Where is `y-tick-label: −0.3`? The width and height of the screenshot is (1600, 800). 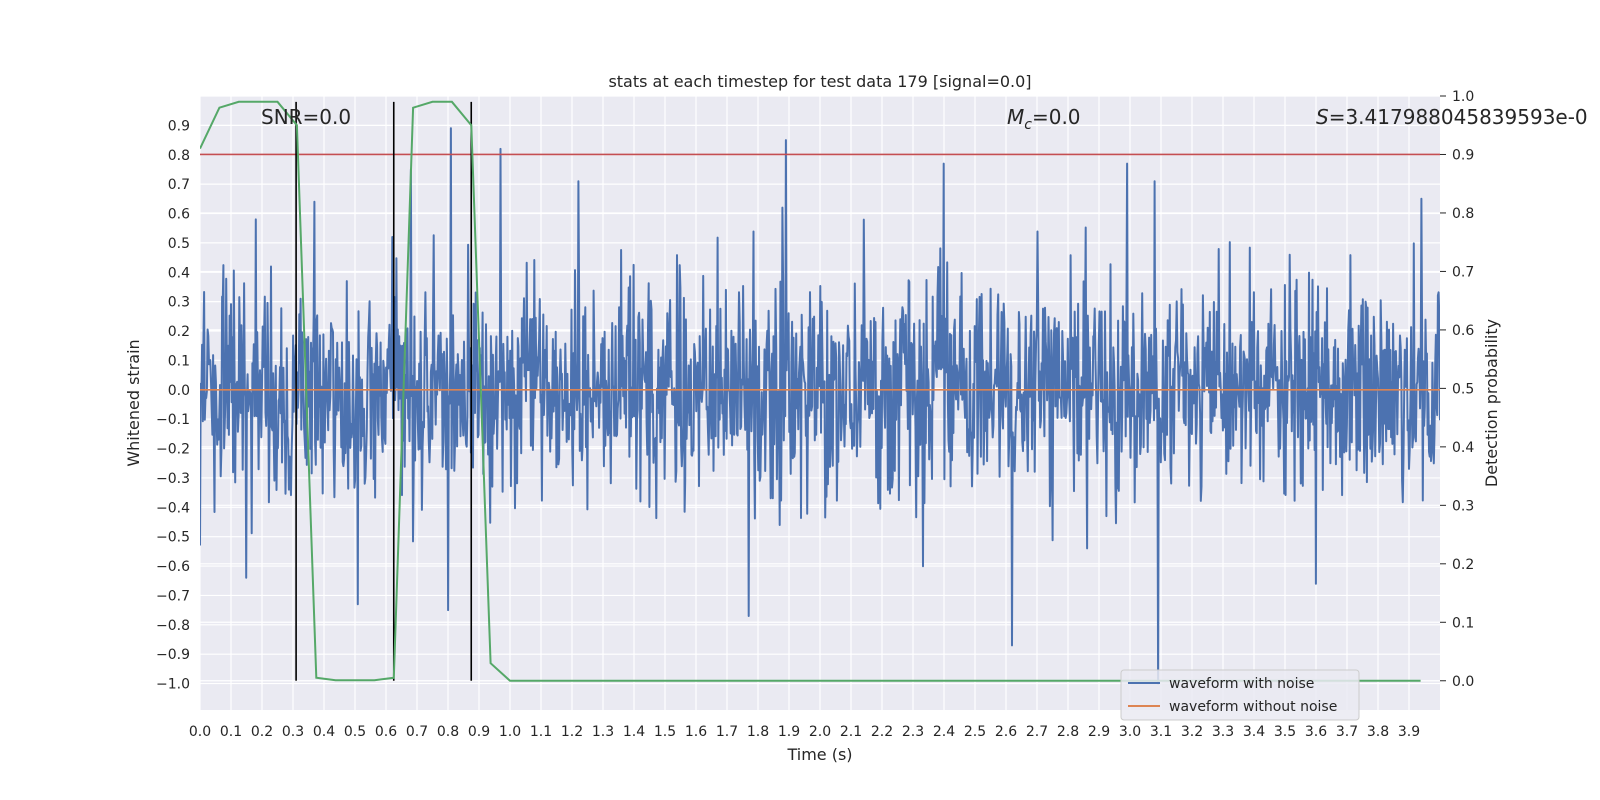
y-tick-label: −0.3 is located at coordinates (173, 479).